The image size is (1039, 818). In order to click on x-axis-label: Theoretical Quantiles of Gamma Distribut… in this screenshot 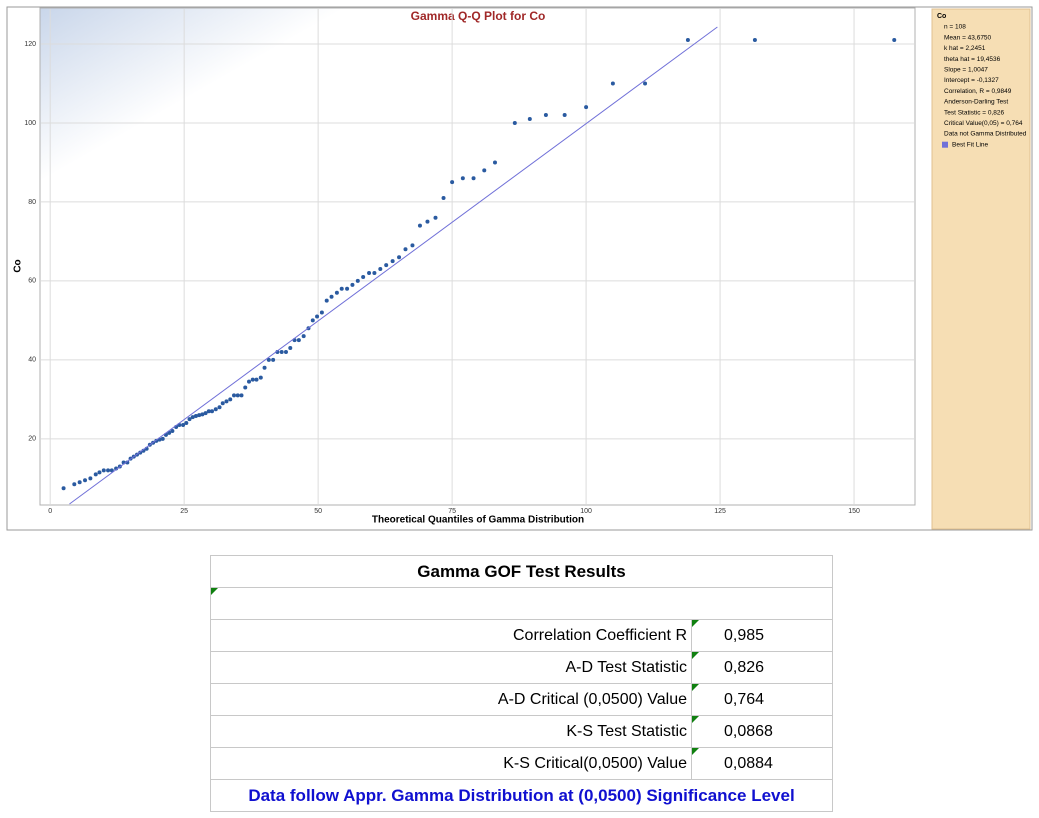, I will do `click(478, 520)`.